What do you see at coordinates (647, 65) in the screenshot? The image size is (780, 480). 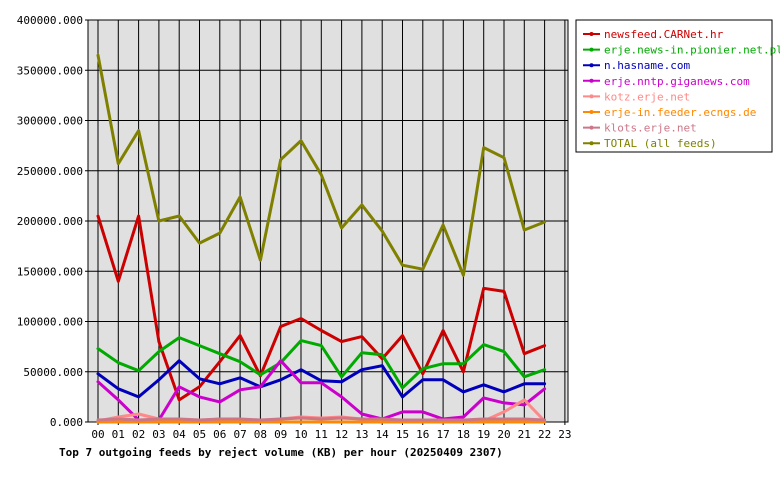 I see `legend-entry: n.hasname.com` at bounding box center [647, 65].